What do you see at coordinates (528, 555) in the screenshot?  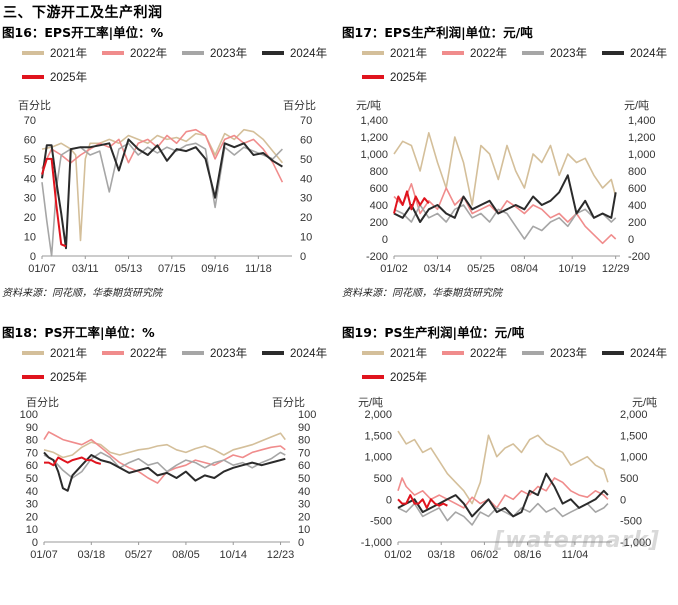 I see `x-tick-label: 08/16` at bounding box center [528, 555].